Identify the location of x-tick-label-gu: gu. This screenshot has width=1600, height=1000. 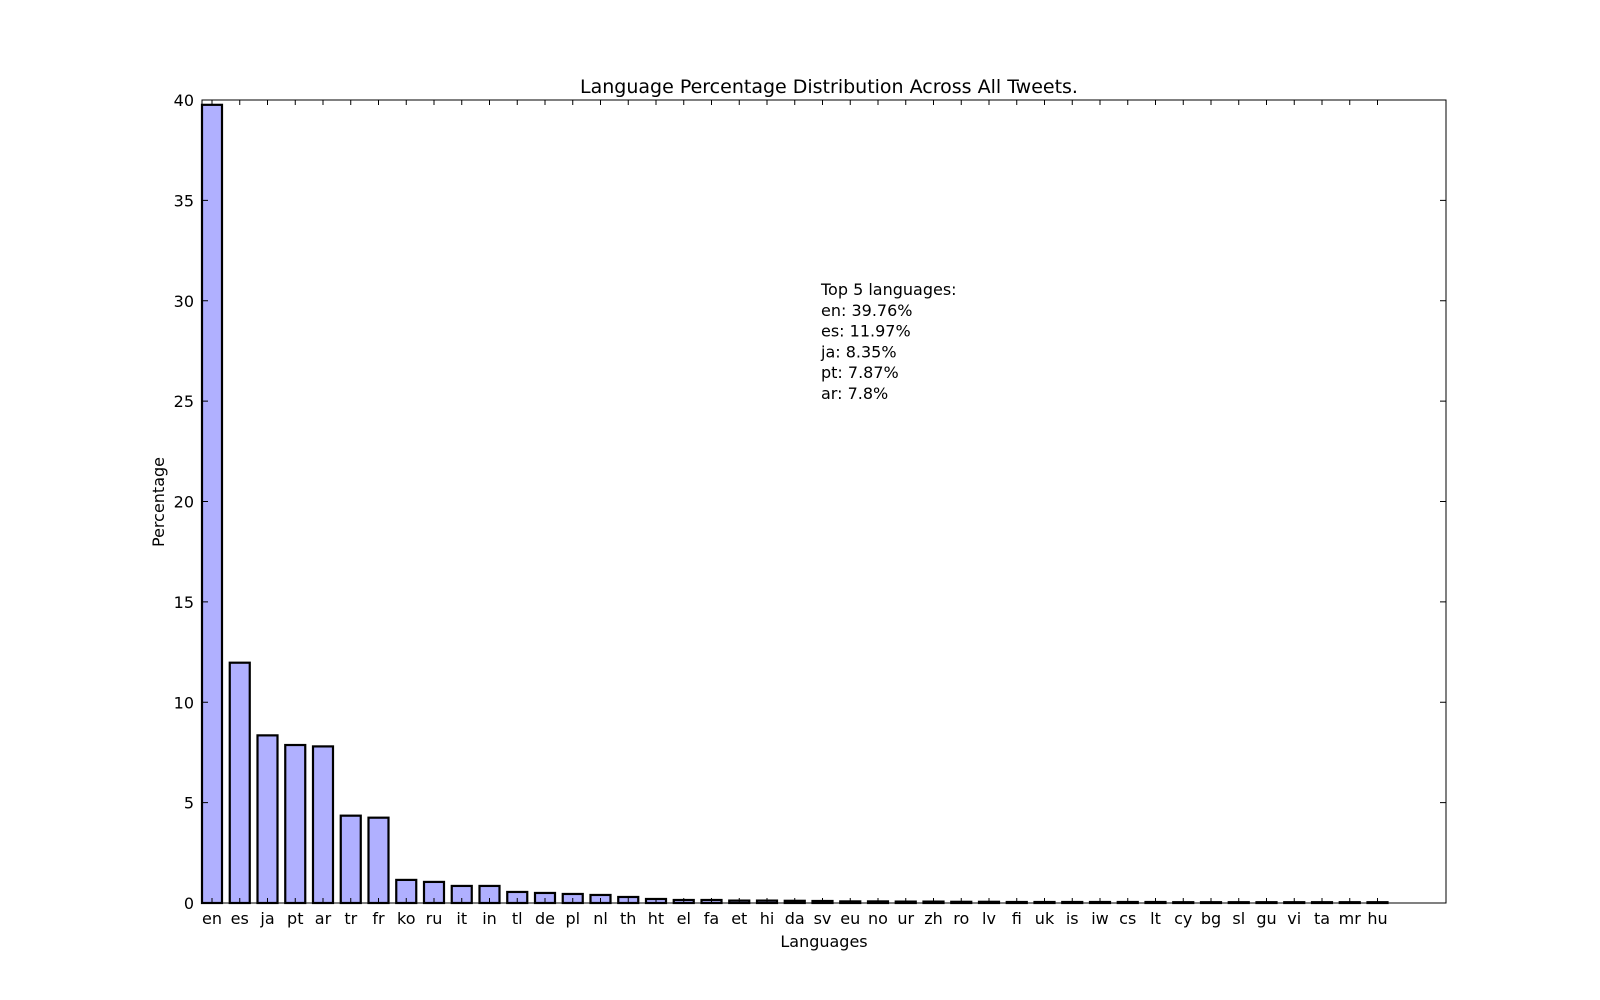
(1266, 918).